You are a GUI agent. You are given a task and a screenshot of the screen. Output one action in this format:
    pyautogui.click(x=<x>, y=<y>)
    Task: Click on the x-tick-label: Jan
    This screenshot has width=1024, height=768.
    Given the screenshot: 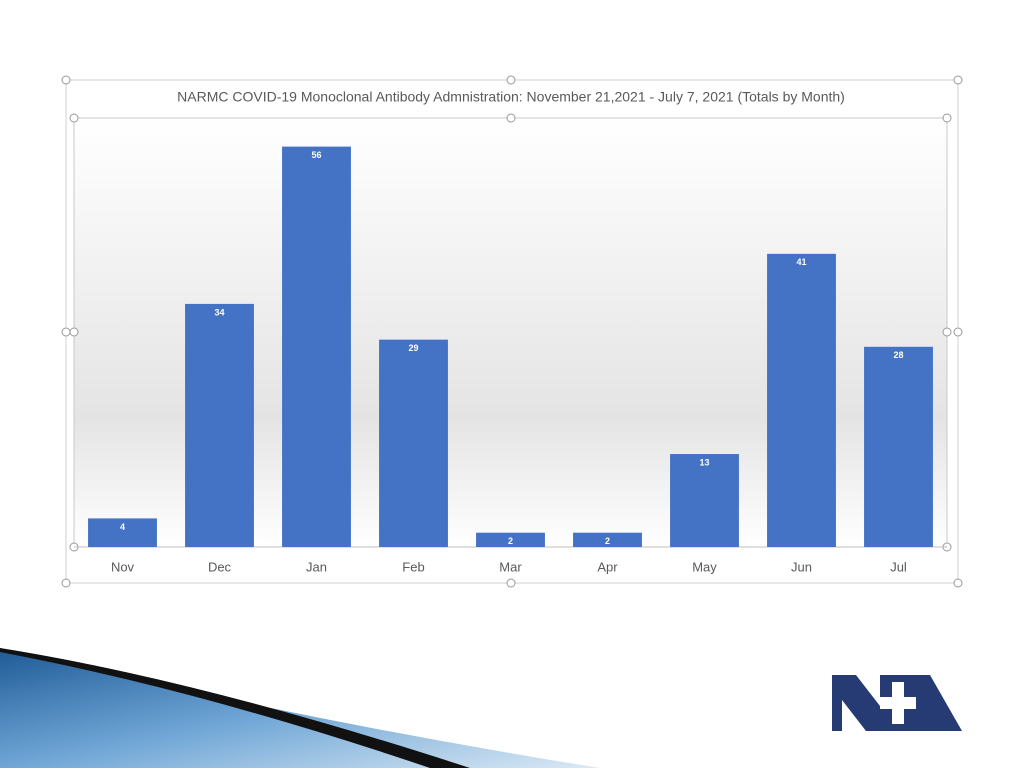 What is the action you would take?
    pyautogui.click(x=316, y=566)
    